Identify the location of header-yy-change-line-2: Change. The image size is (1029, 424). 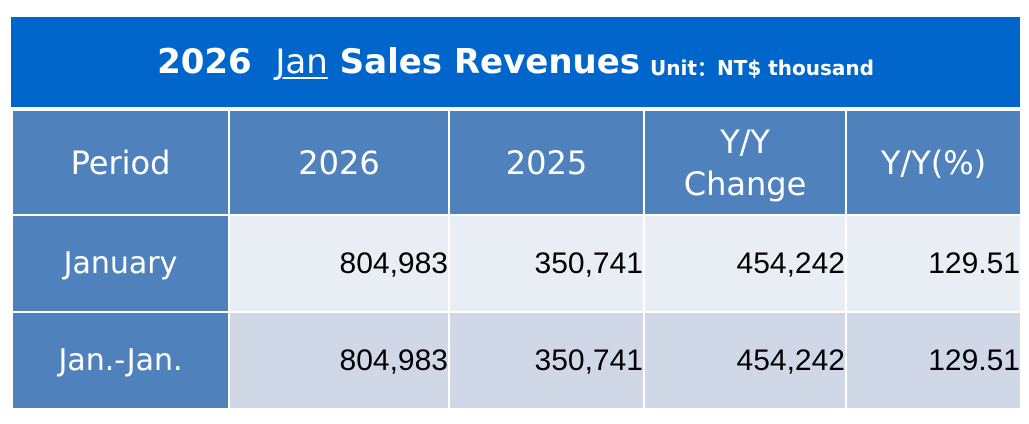
(745, 183).